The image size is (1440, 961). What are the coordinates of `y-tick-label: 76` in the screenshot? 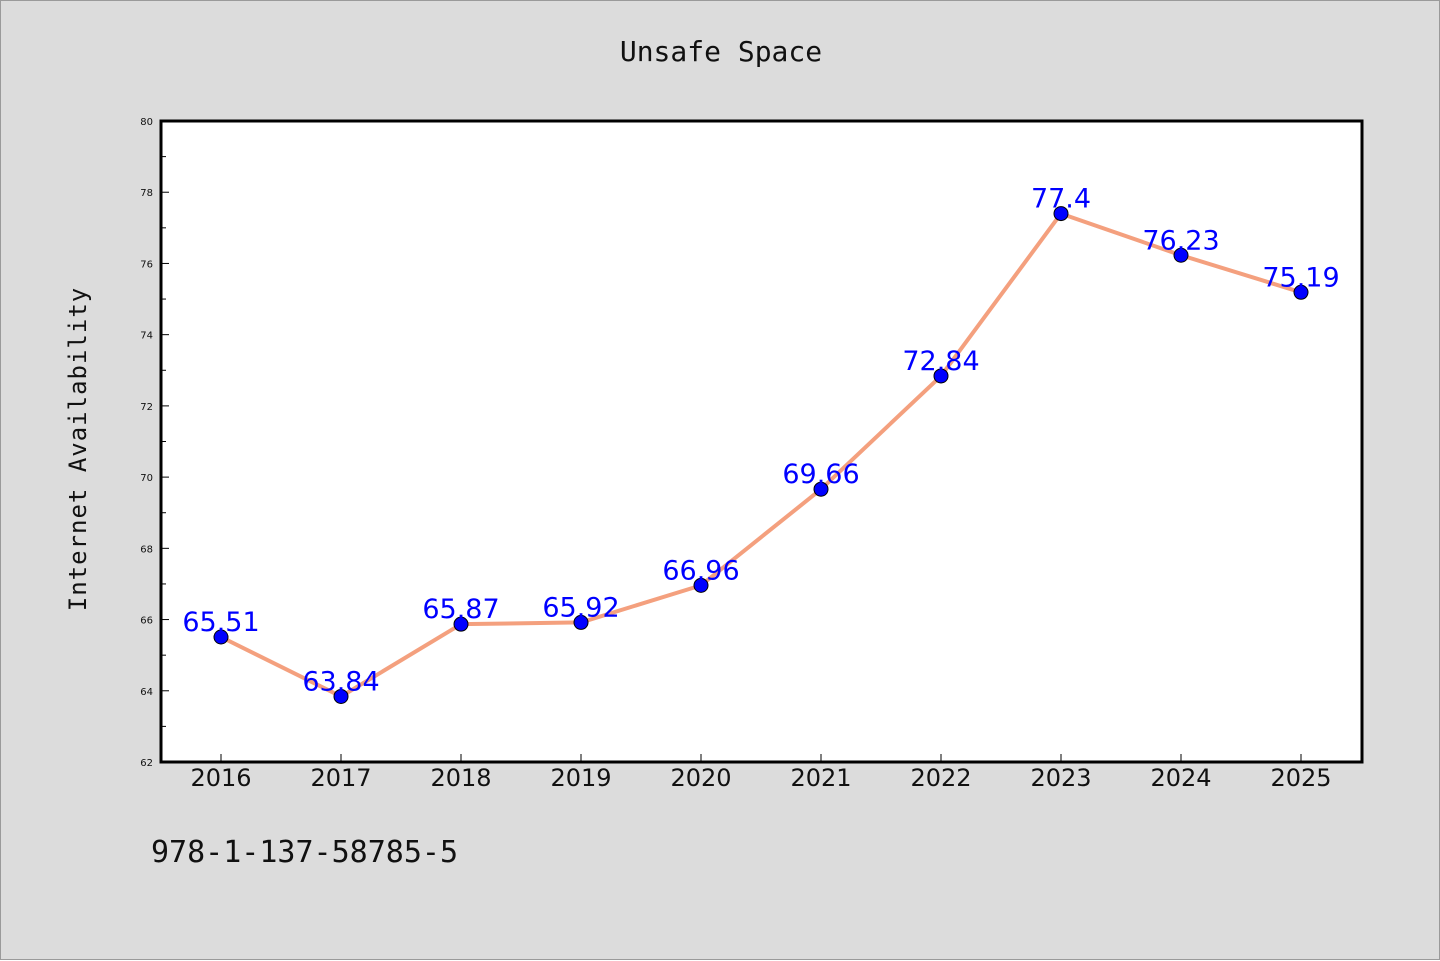 It's located at (146, 264).